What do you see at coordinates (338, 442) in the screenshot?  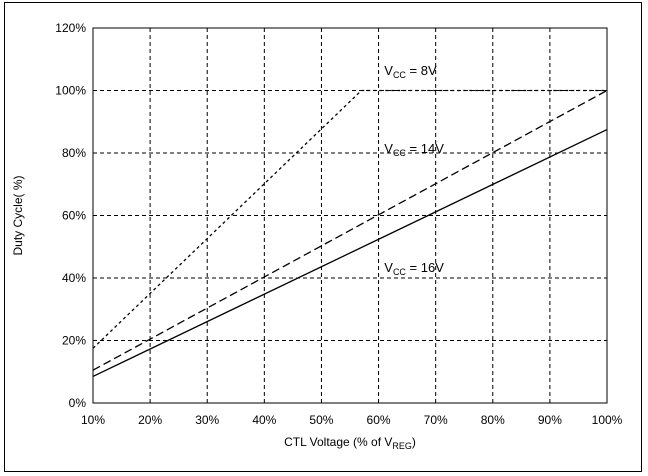 I see `x-axis-title-main: CTL Voltage (% of V` at bounding box center [338, 442].